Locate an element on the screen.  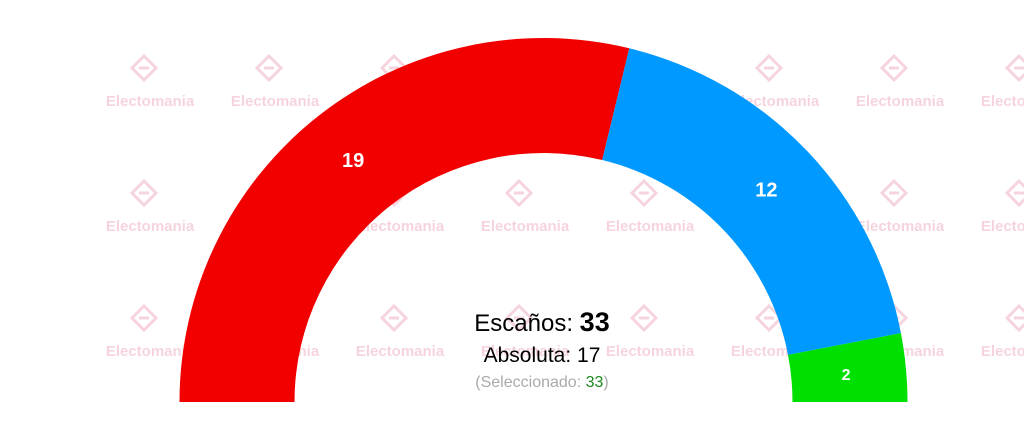
majority-line: Absoluta: 17 is located at coordinates (542, 355).